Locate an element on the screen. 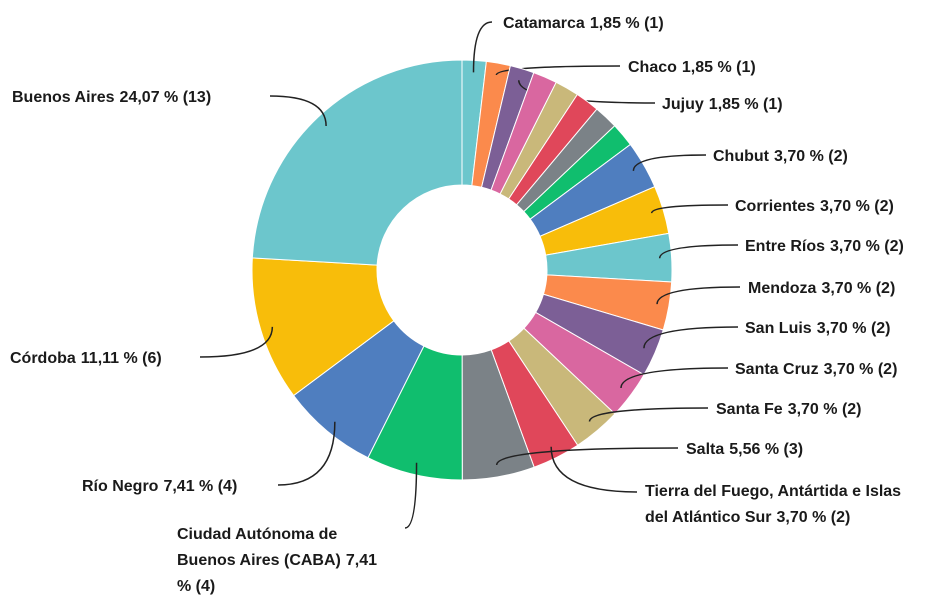  slice-label: Salta 5,56 % (3) is located at coordinates (816, 450).